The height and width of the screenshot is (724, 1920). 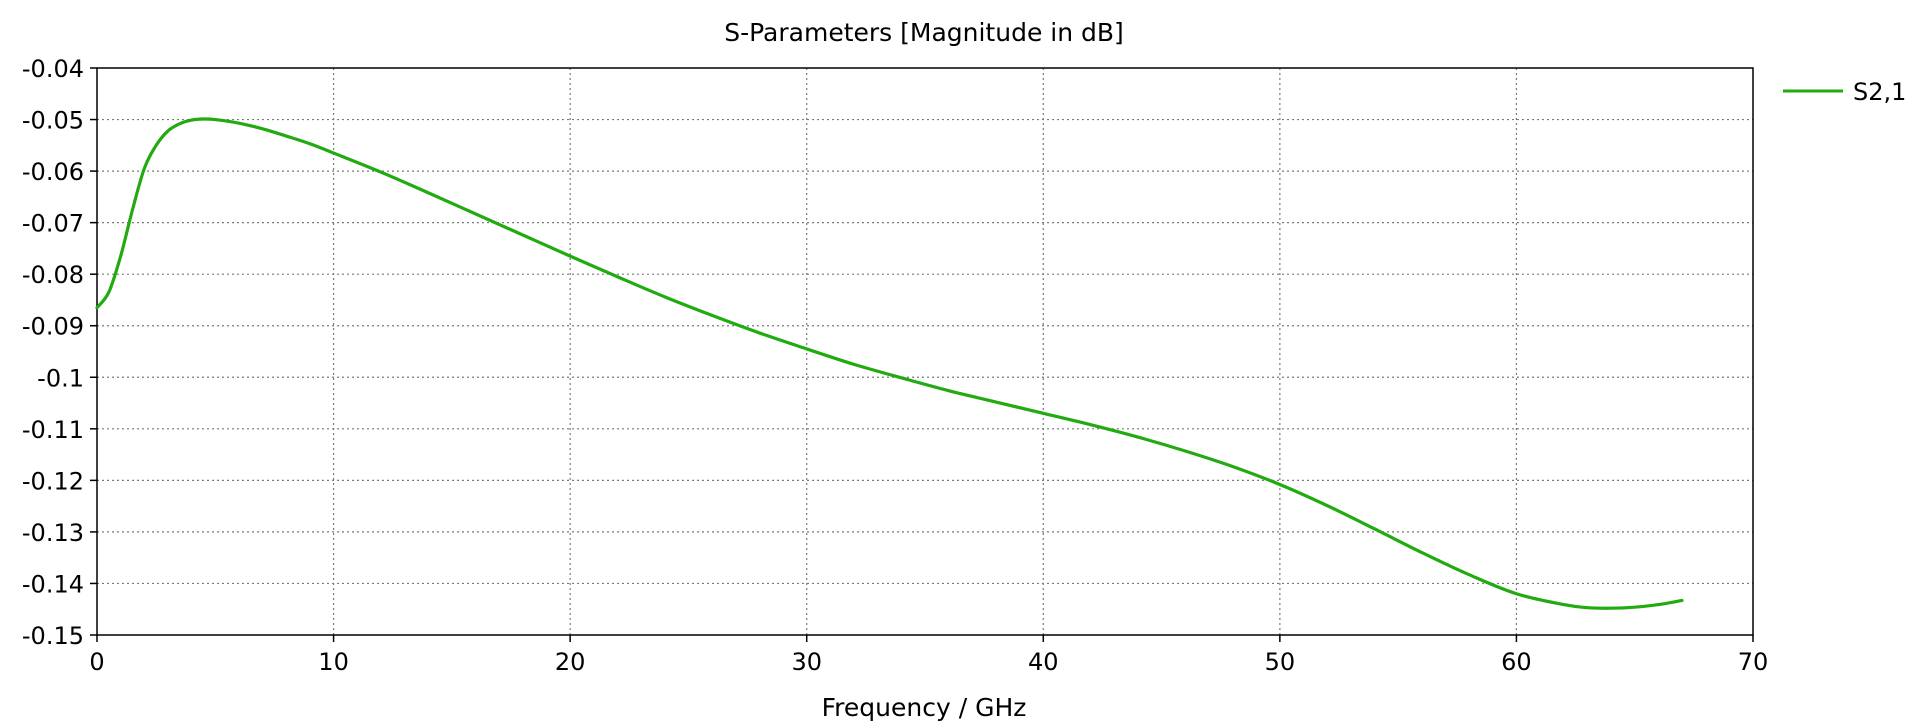 I want to click on x-tick-label: 30, so click(x=806, y=662).